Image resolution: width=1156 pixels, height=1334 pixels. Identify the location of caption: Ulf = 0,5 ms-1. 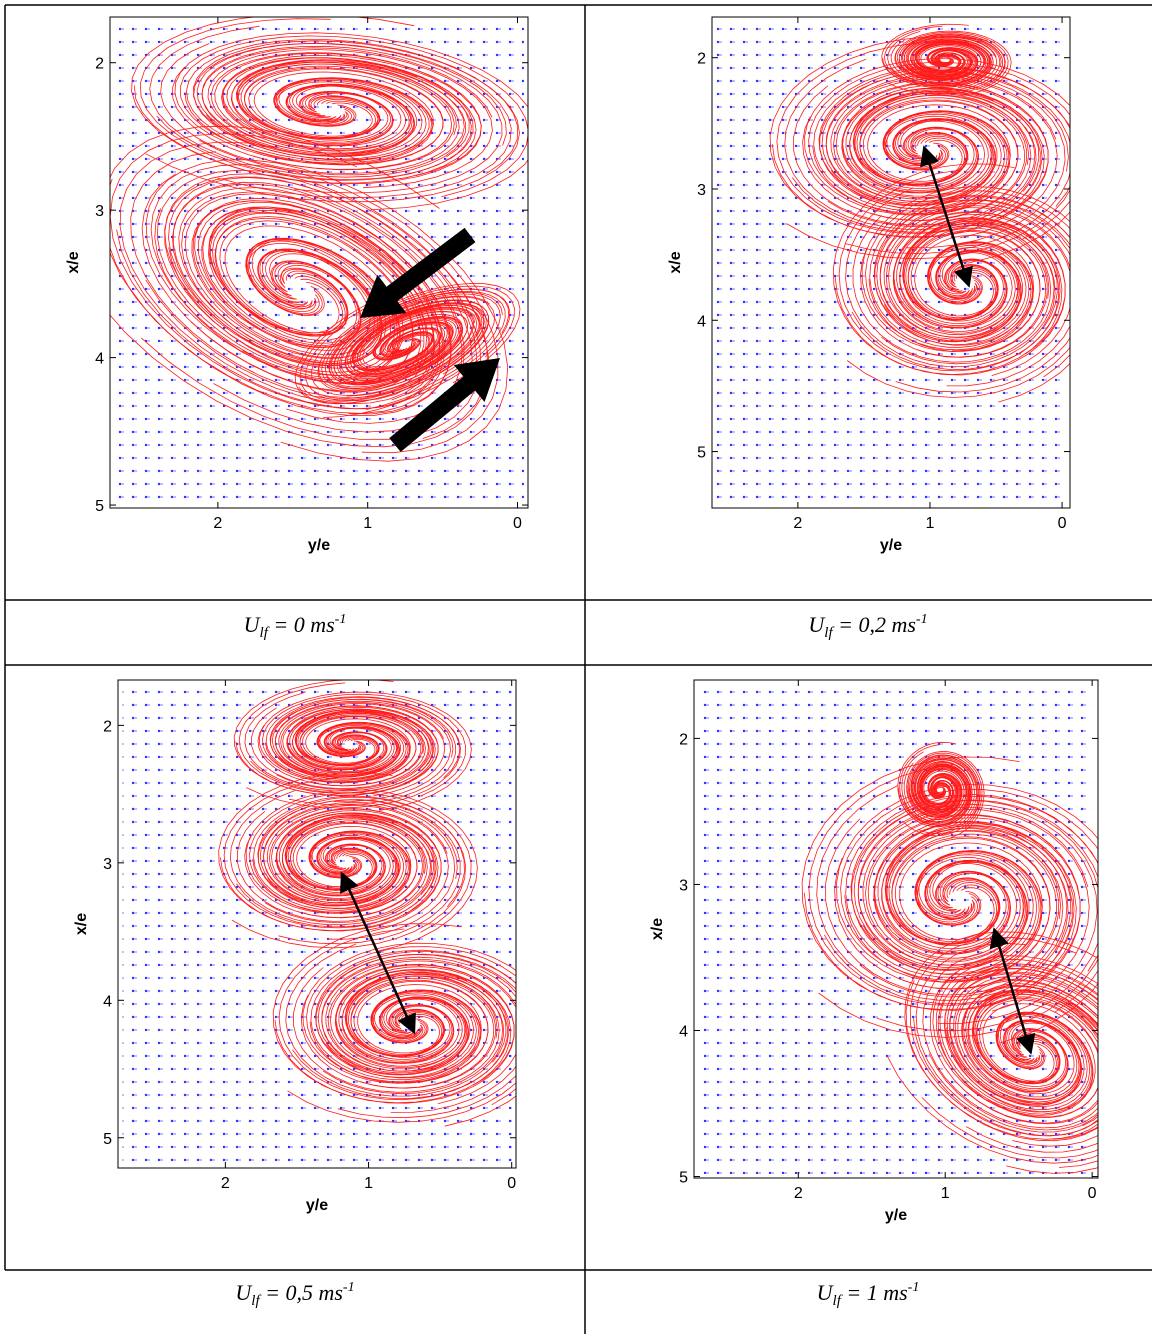
(294, 1294).